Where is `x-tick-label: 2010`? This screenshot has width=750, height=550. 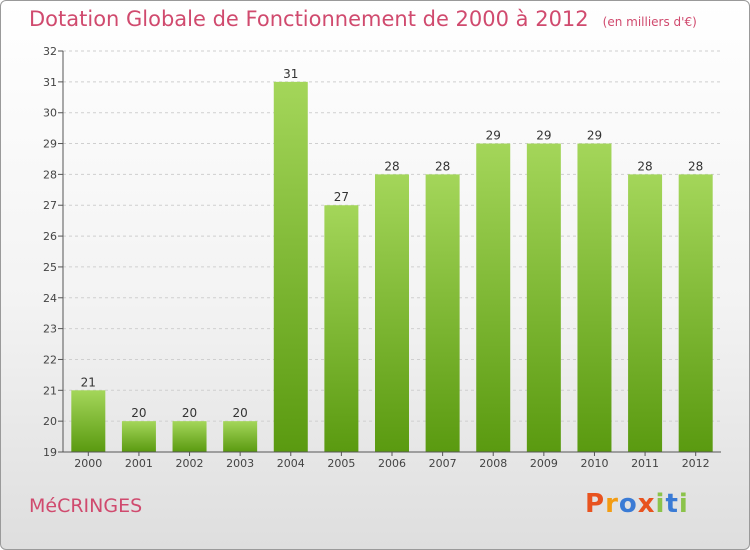
x-tick-label: 2010 is located at coordinates (594, 463).